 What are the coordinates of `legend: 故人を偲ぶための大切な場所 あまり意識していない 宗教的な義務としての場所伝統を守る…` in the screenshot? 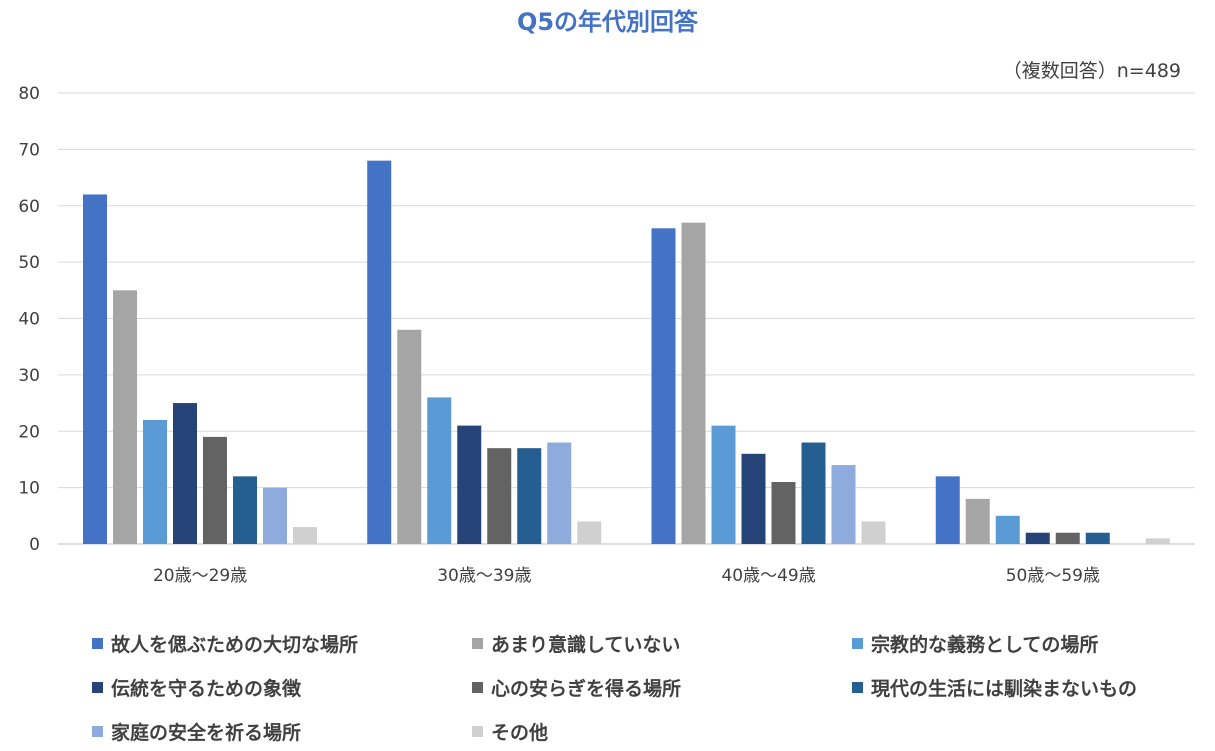 It's located at (642, 687).